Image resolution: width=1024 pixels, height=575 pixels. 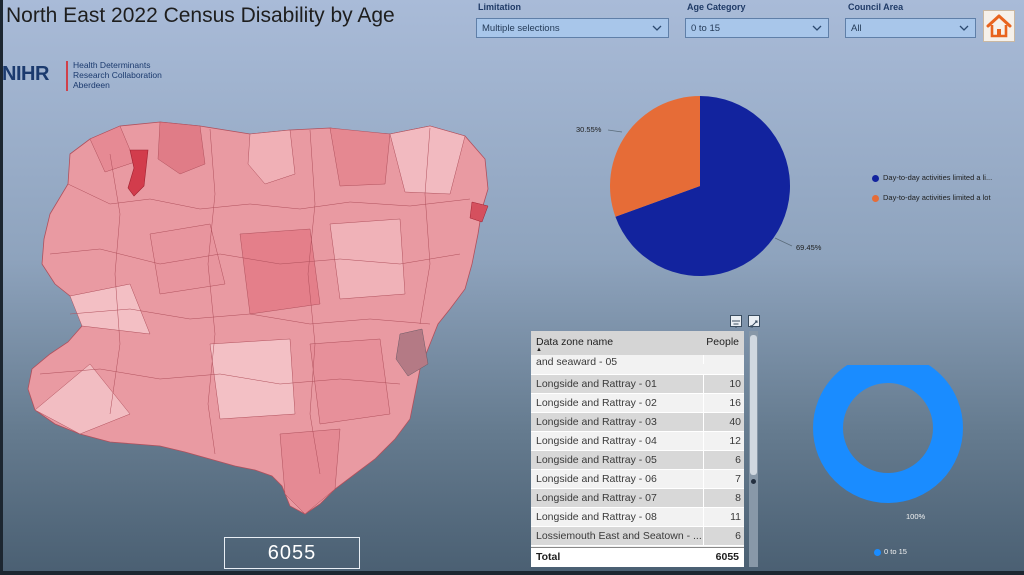 I want to click on filter-limitation-dropdown: Multiple selections, so click(x=572, y=28).